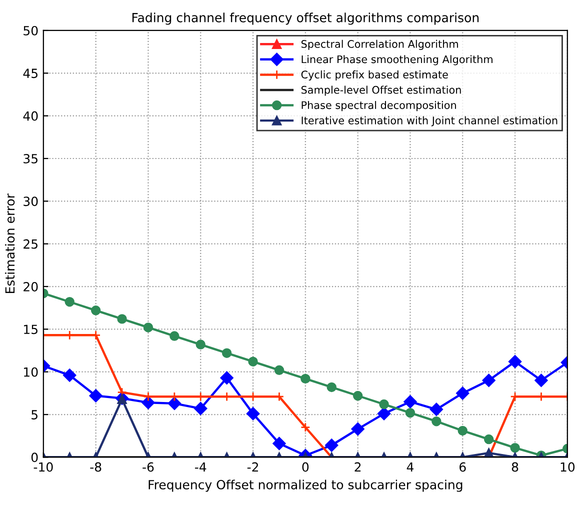  What do you see at coordinates (148, 467) in the screenshot?
I see `x-tick-label: -6` at bounding box center [148, 467].